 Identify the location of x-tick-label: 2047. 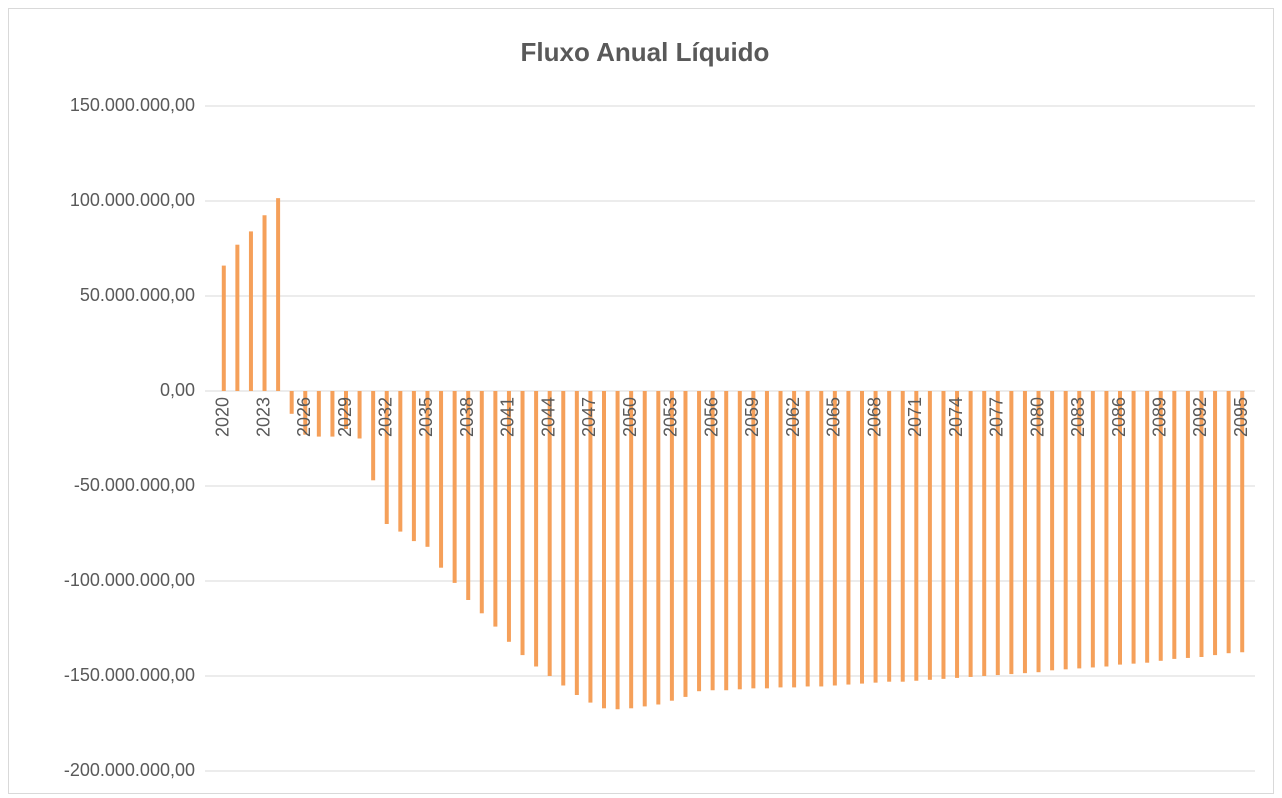
(589, 417).